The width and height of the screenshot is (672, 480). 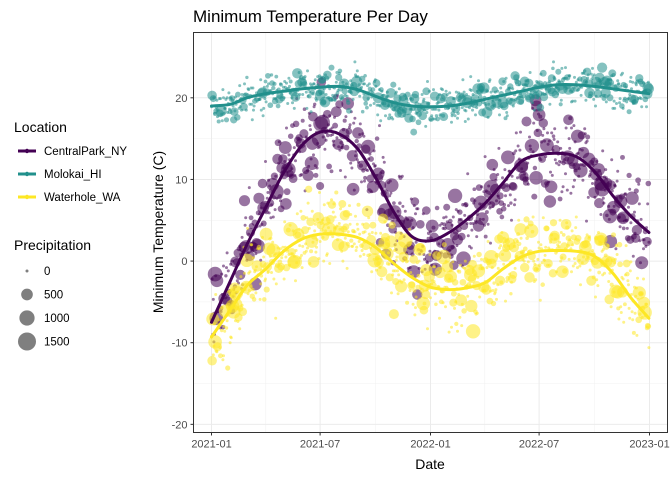 I want to click on x-tick-label: 2021-01, so click(x=211, y=445).